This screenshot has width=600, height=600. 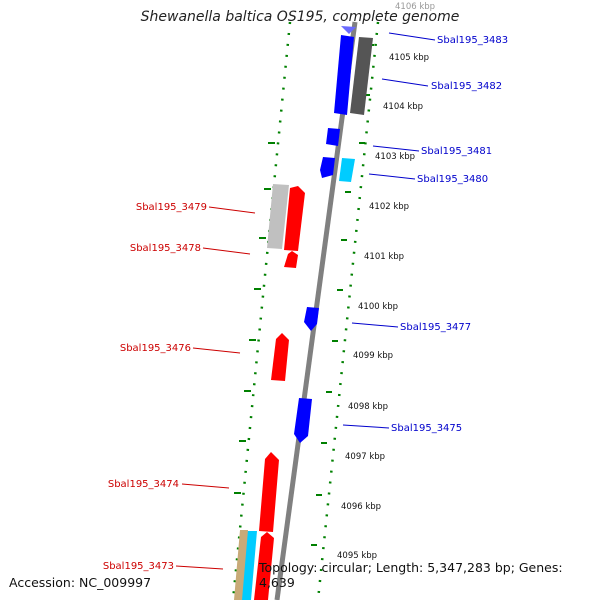 What do you see at coordinates (165, 248) in the screenshot?
I see `gene-label-sbal195-3478: Sbal195_3478` at bounding box center [165, 248].